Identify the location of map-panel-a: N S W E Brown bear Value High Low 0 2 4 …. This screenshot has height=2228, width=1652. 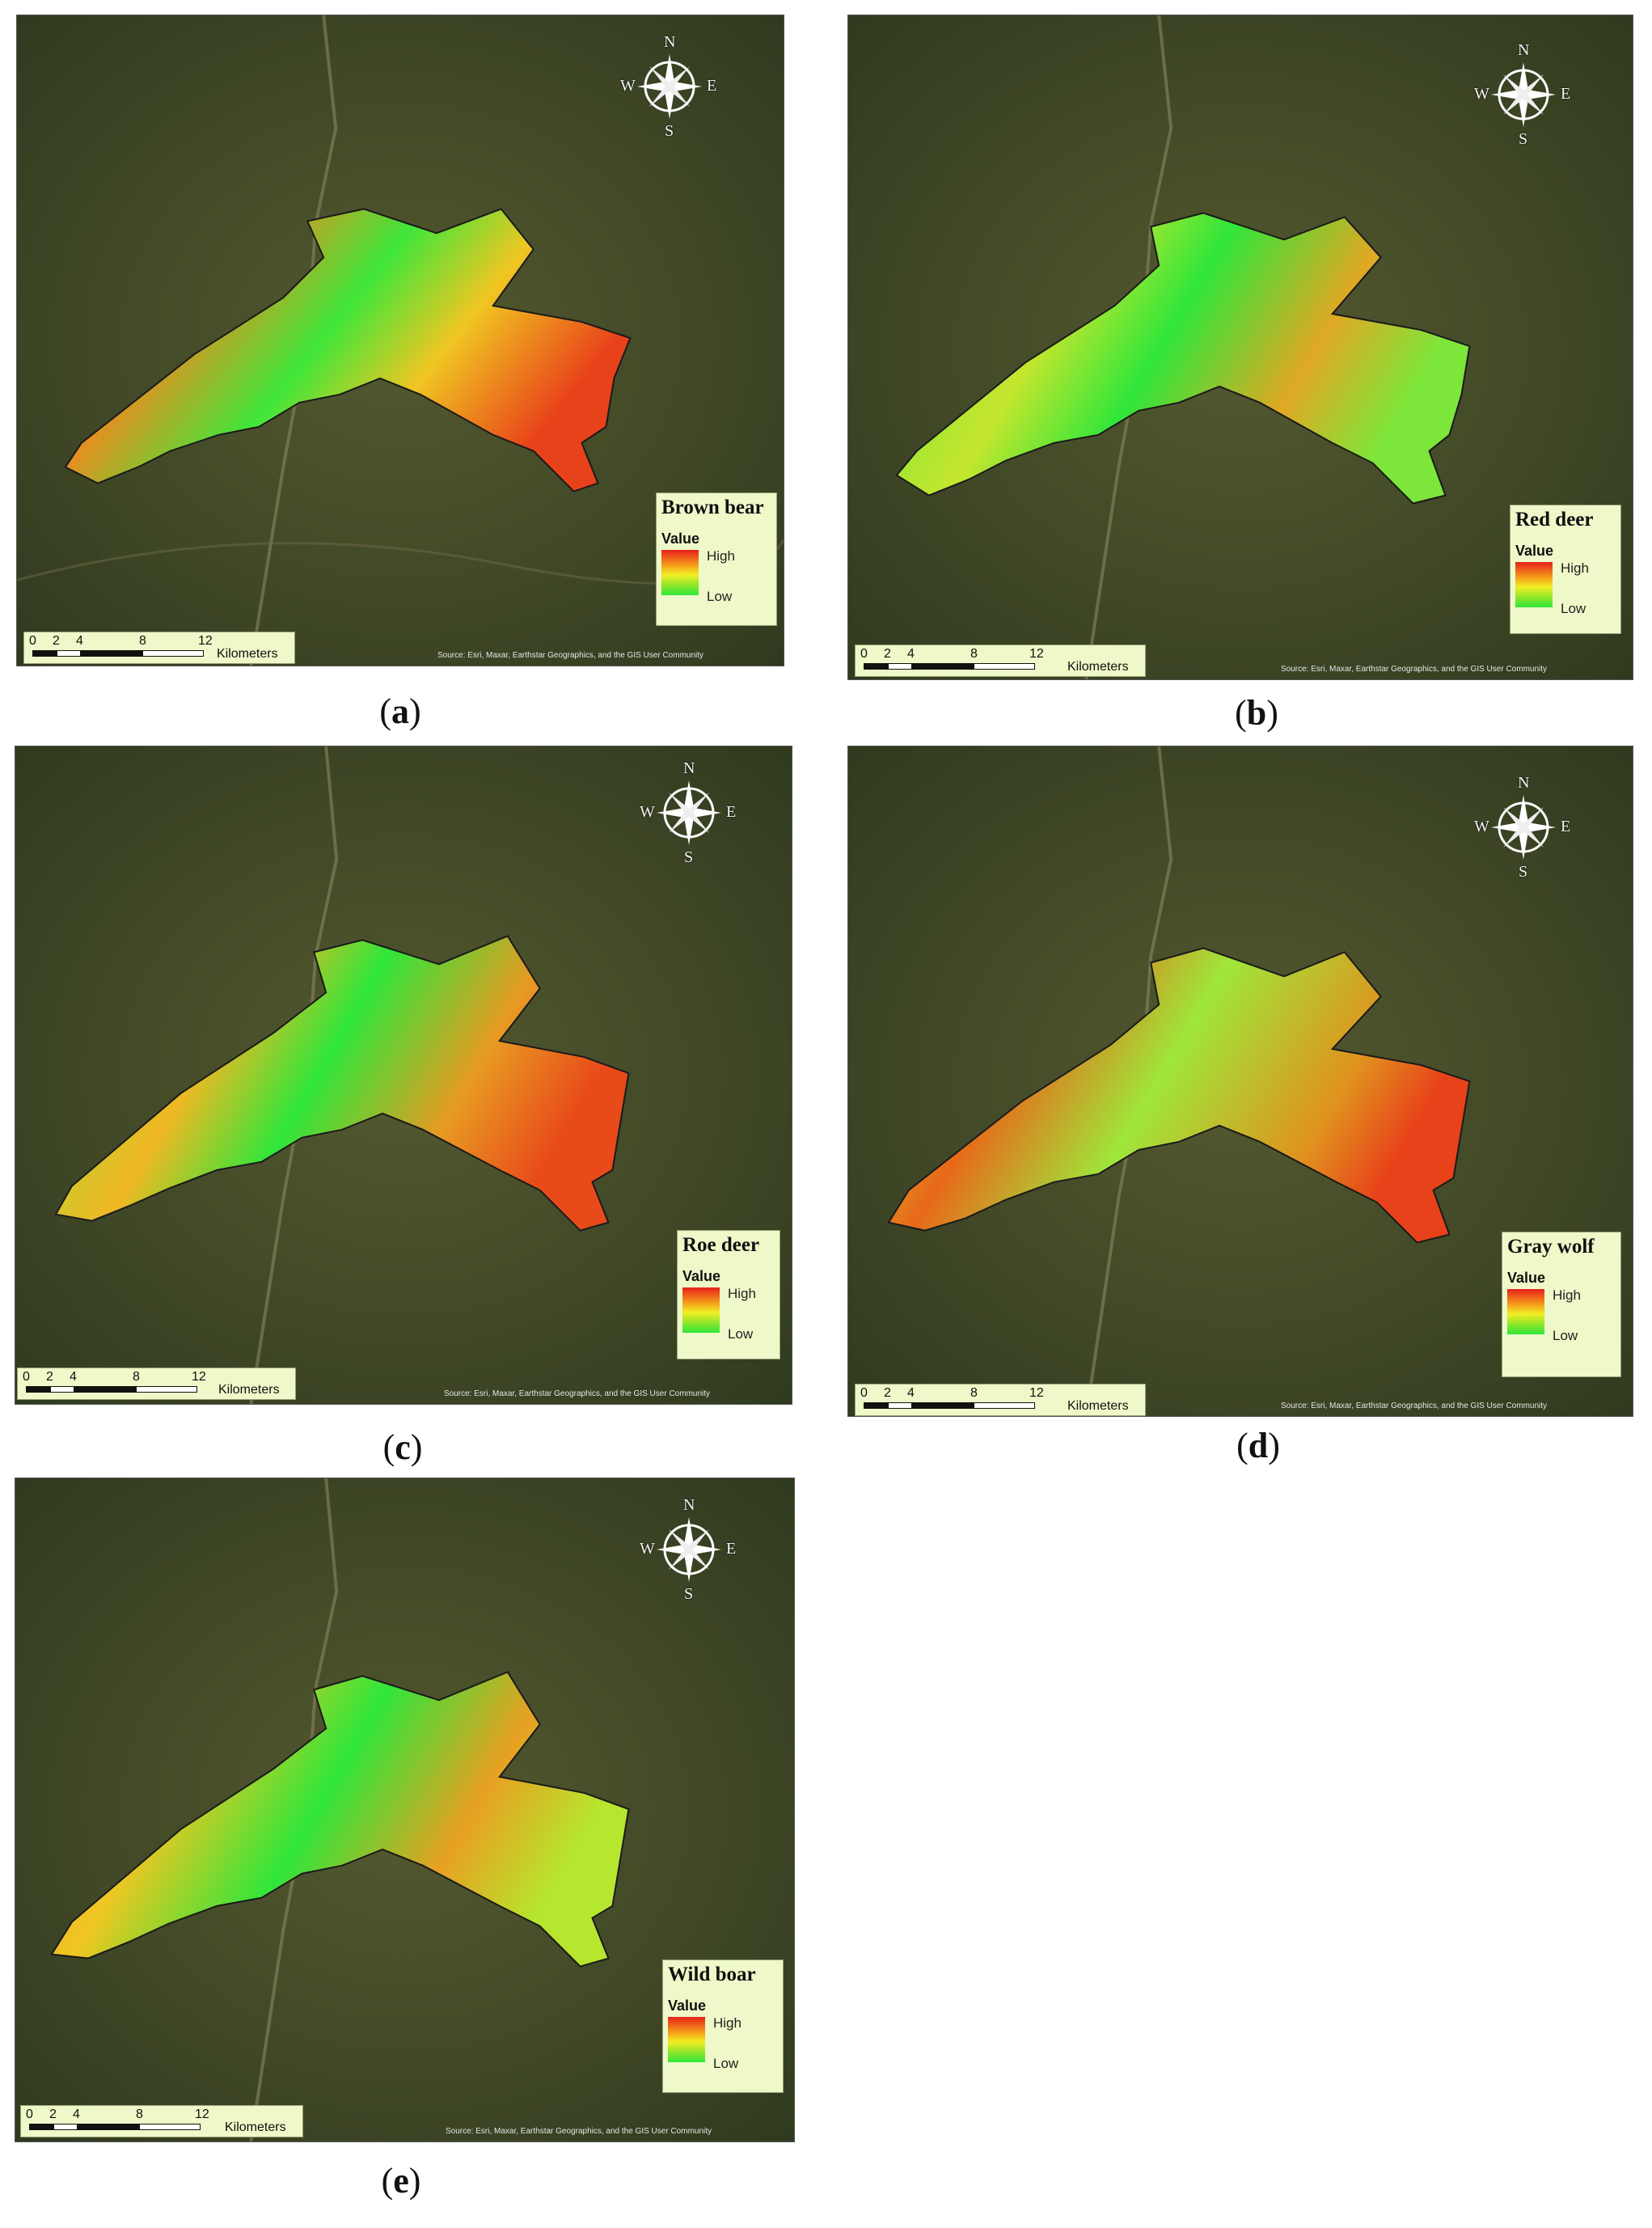
(400, 373).